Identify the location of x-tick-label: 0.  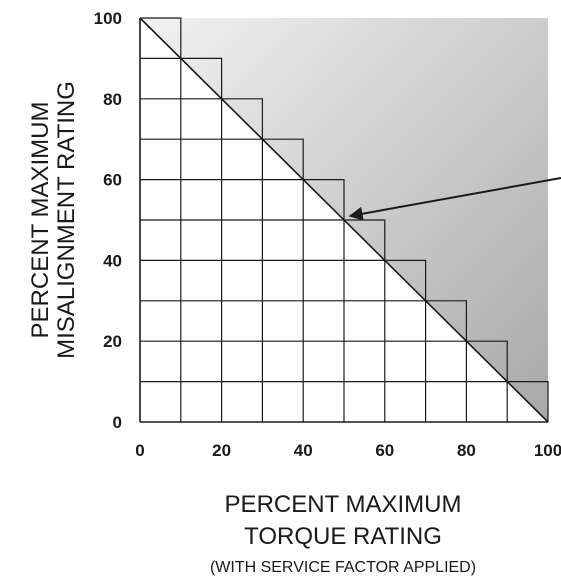
(139, 450).